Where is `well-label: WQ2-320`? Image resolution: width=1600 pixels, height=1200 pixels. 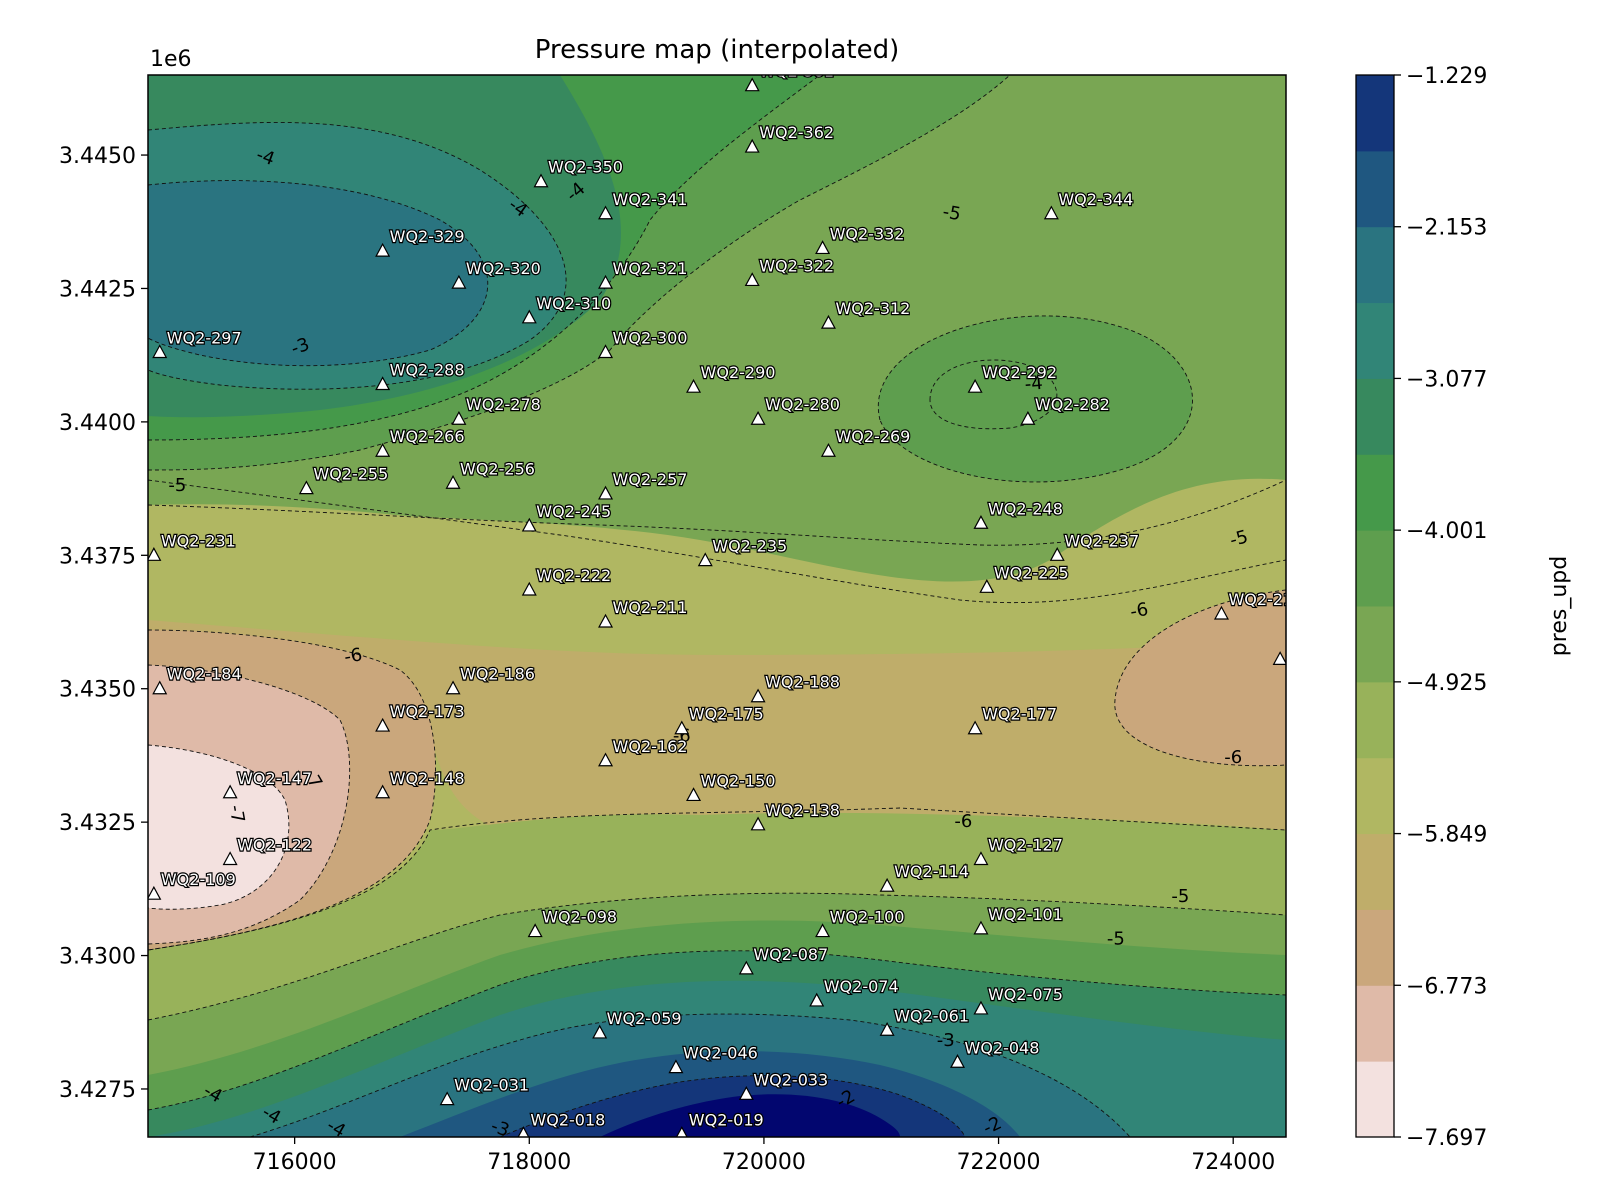 well-label: WQ2-320 is located at coordinates (503, 268).